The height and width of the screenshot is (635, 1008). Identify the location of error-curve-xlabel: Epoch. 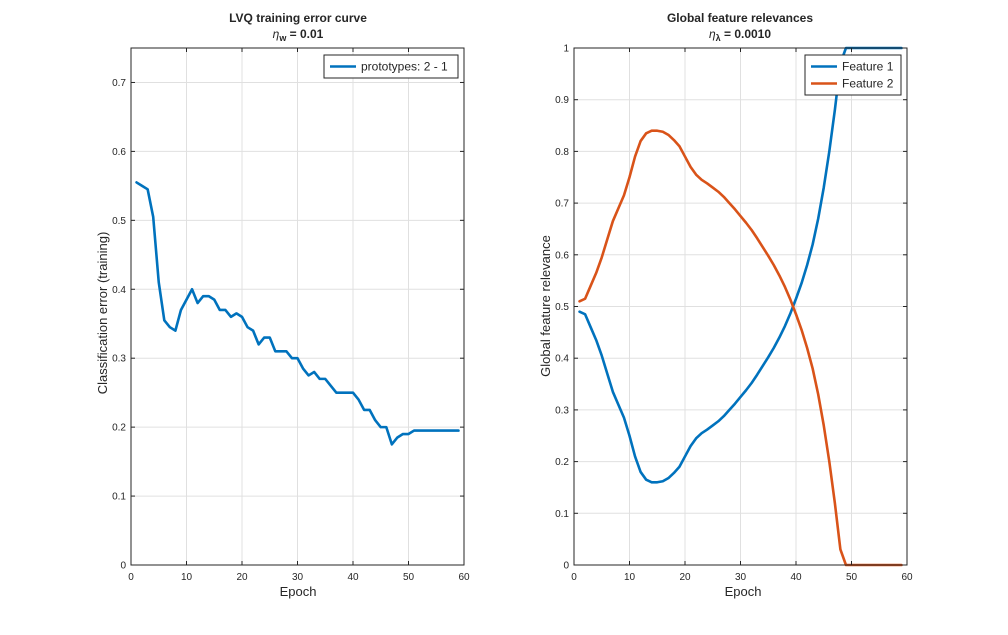
(298, 591).